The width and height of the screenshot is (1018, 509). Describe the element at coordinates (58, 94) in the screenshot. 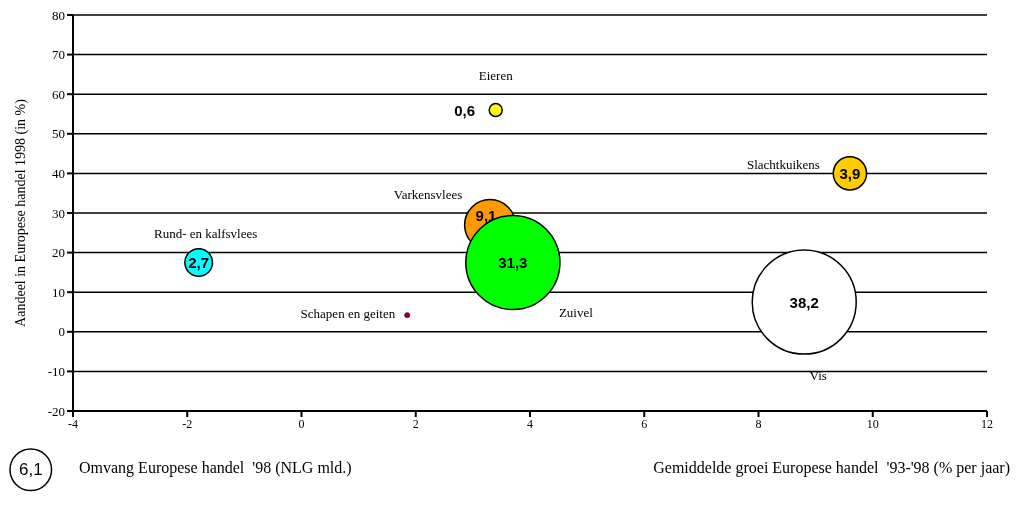

I see `y-tick-label: 60` at that location.